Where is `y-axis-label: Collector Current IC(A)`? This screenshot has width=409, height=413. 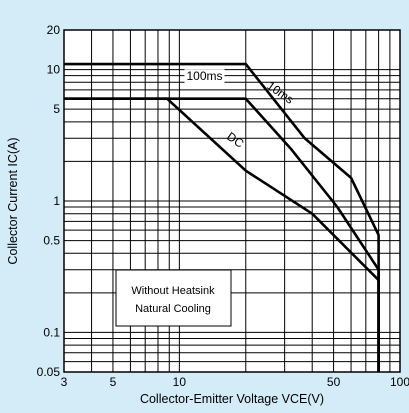
y-axis-label: Collector Current IC(A) is located at coordinates (13, 200).